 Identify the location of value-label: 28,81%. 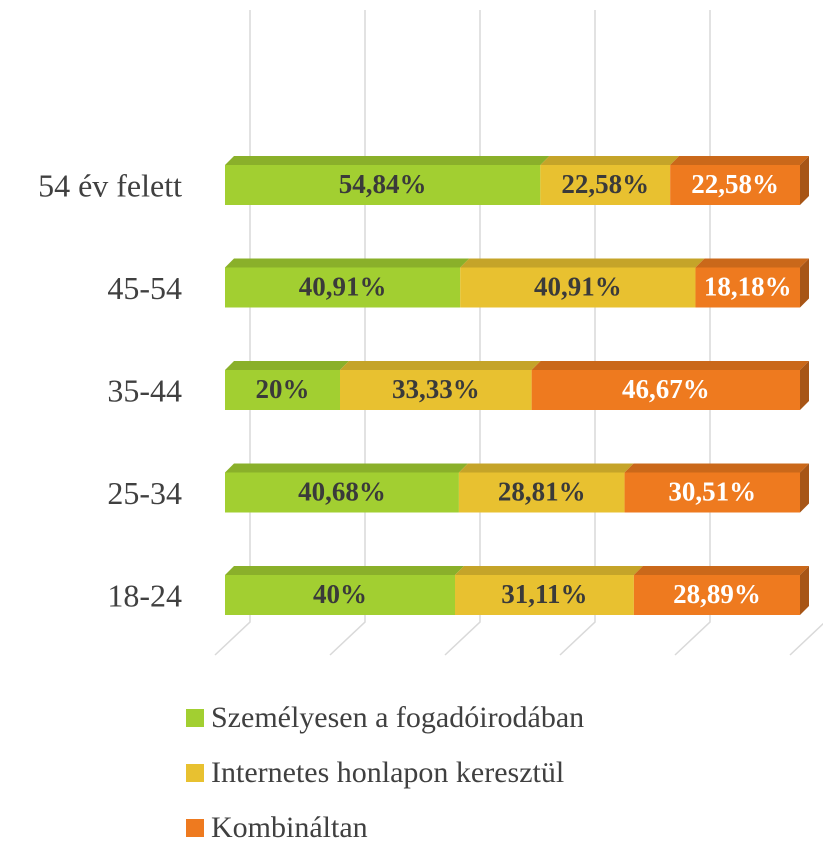
(542, 492).